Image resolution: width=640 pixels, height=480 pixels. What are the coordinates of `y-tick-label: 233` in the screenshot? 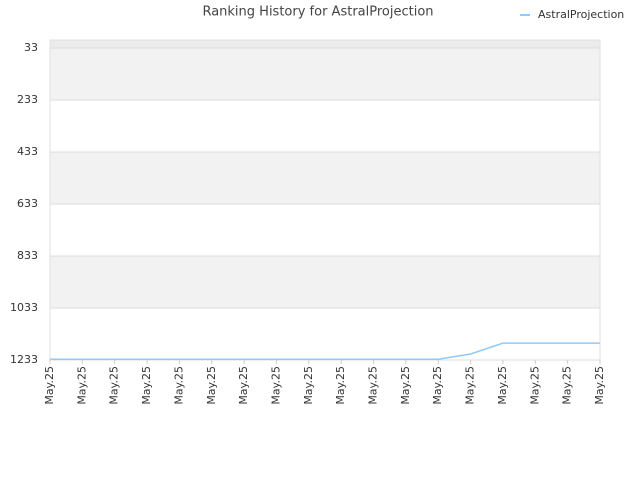 It's located at (27, 99).